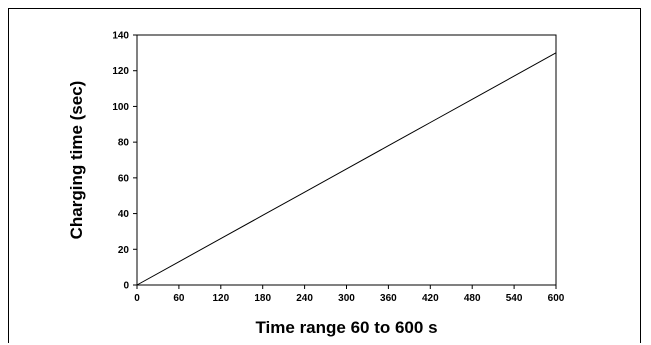  I want to click on y-axis-title: Charging time (sec), so click(76, 160).